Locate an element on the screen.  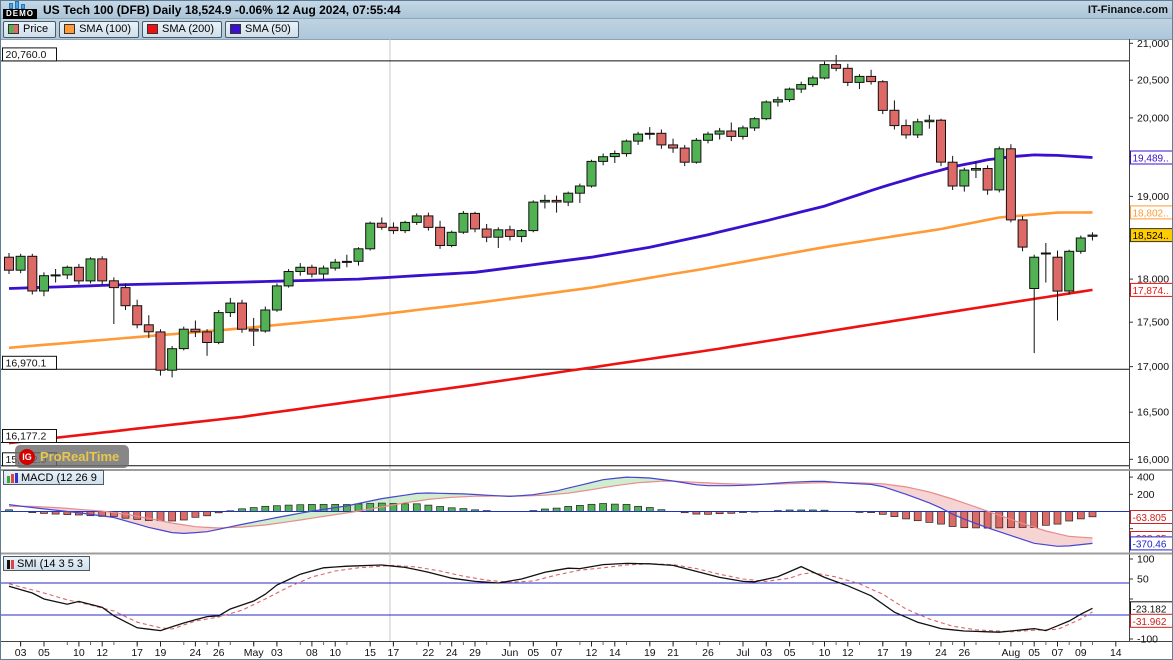
svg-text: Jun is located at coordinates (509, 653).